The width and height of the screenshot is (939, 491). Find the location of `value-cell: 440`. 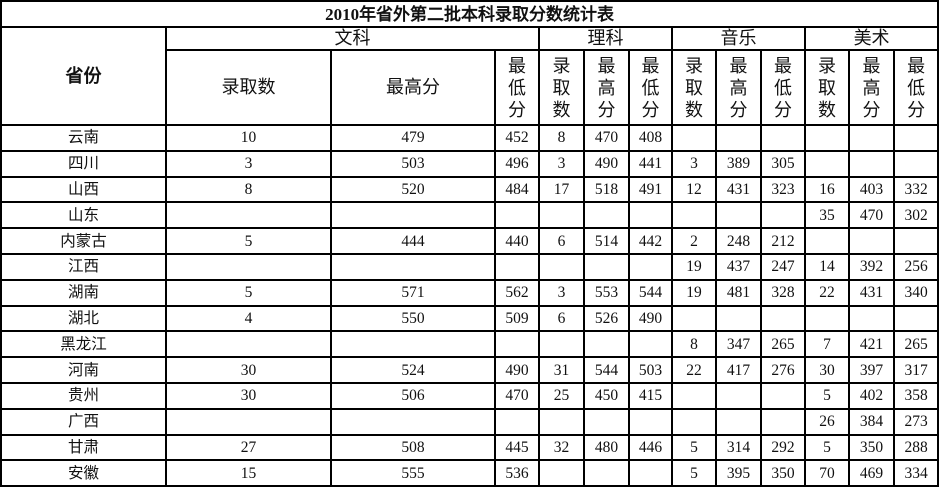

value-cell: 440 is located at coordinates (517, 241).